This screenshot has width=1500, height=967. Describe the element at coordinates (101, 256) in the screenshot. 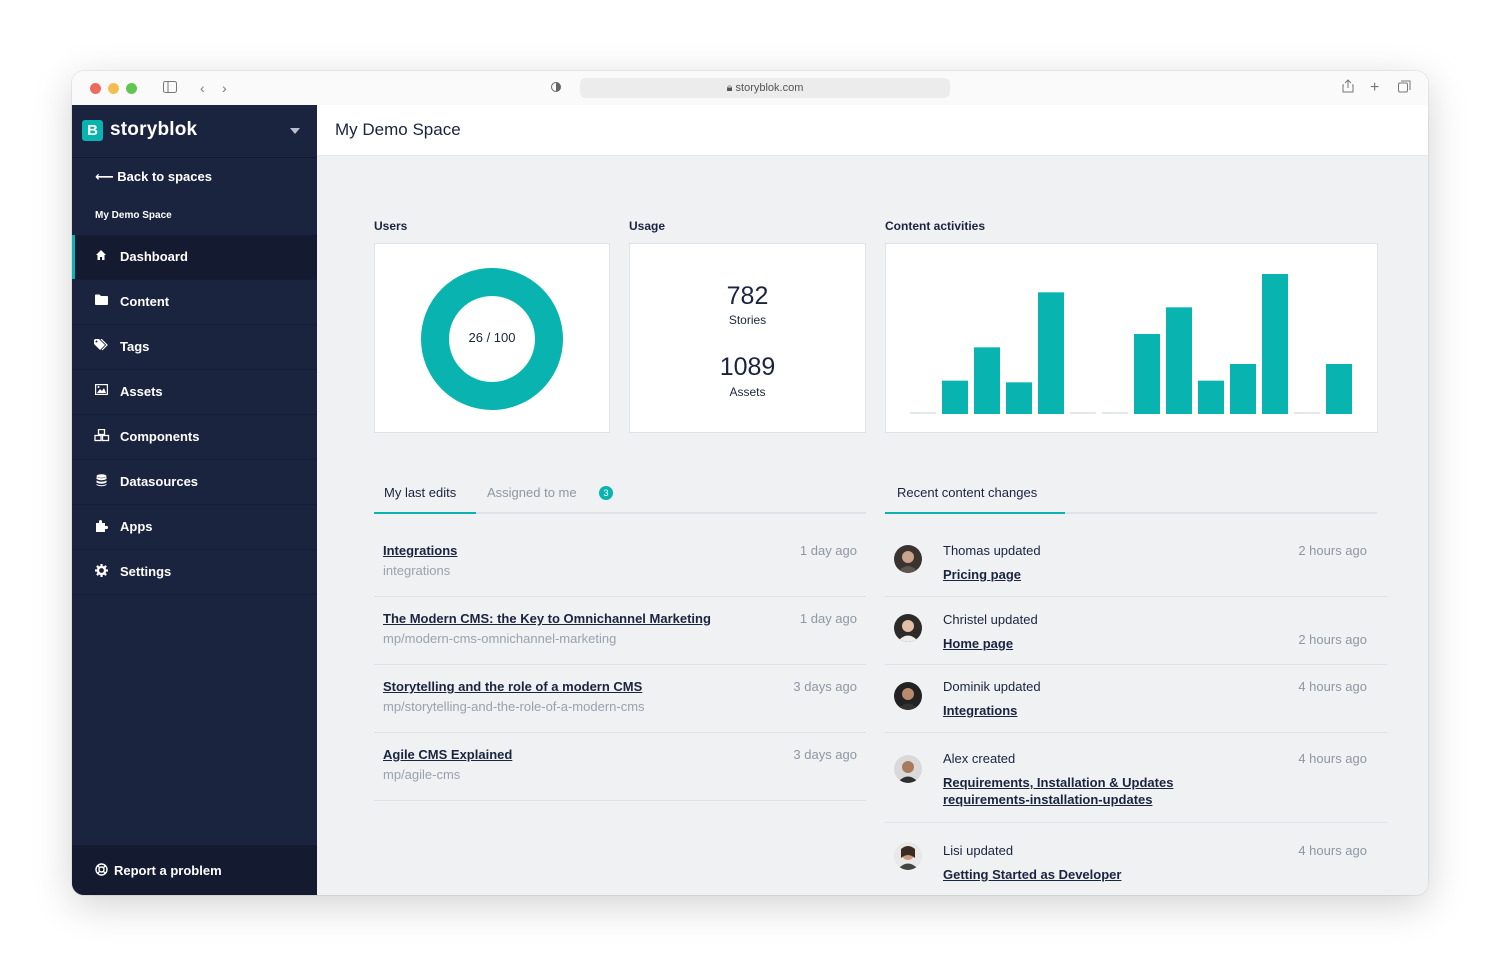

I see `home-icon` at that location.